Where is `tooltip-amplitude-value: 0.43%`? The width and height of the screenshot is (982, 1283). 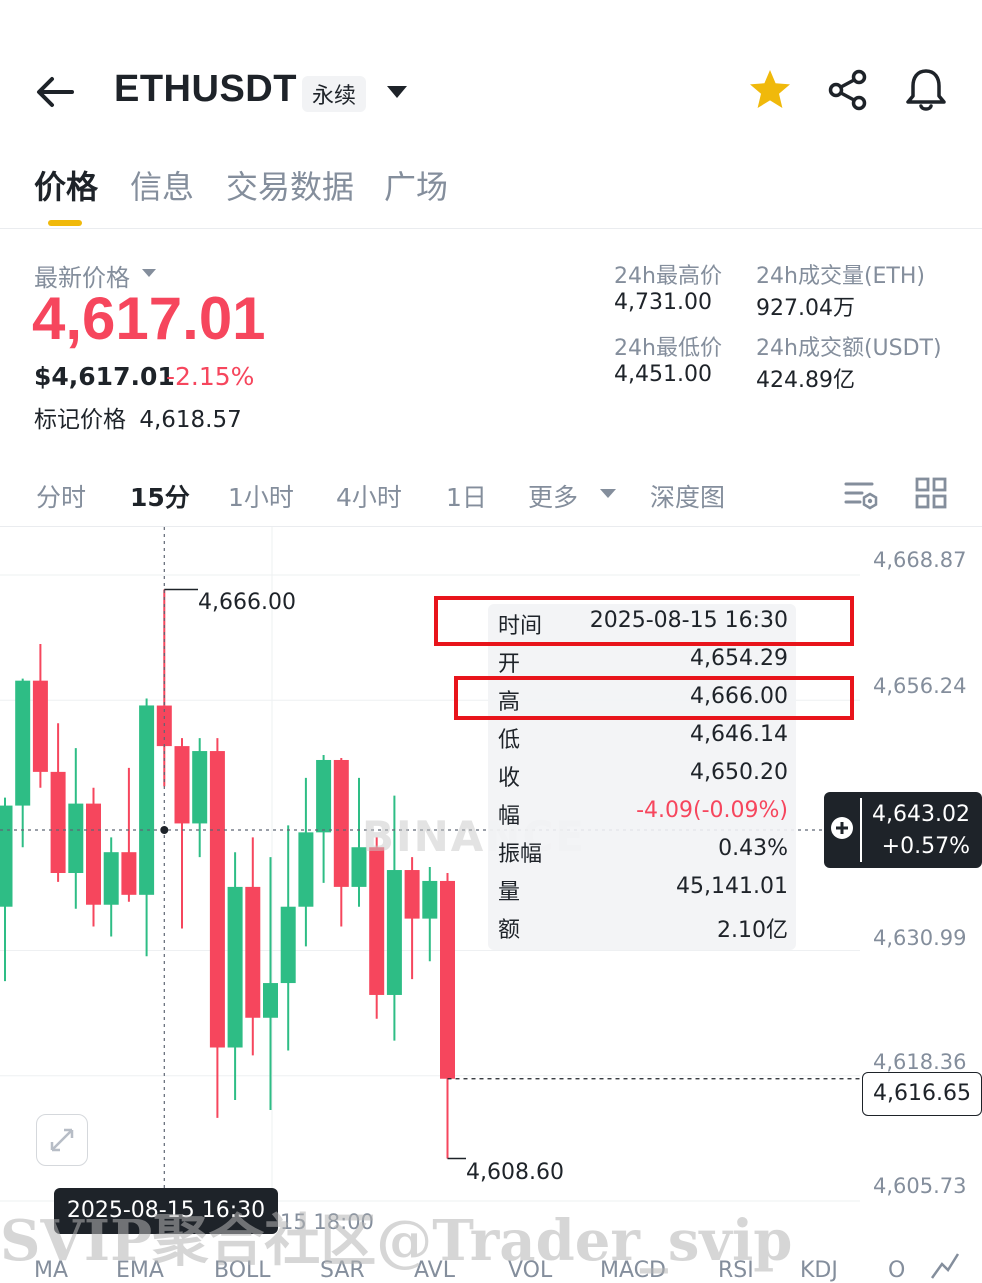 tooltip-amplitude-value: 0.43% is located at coordinates (753, 848).